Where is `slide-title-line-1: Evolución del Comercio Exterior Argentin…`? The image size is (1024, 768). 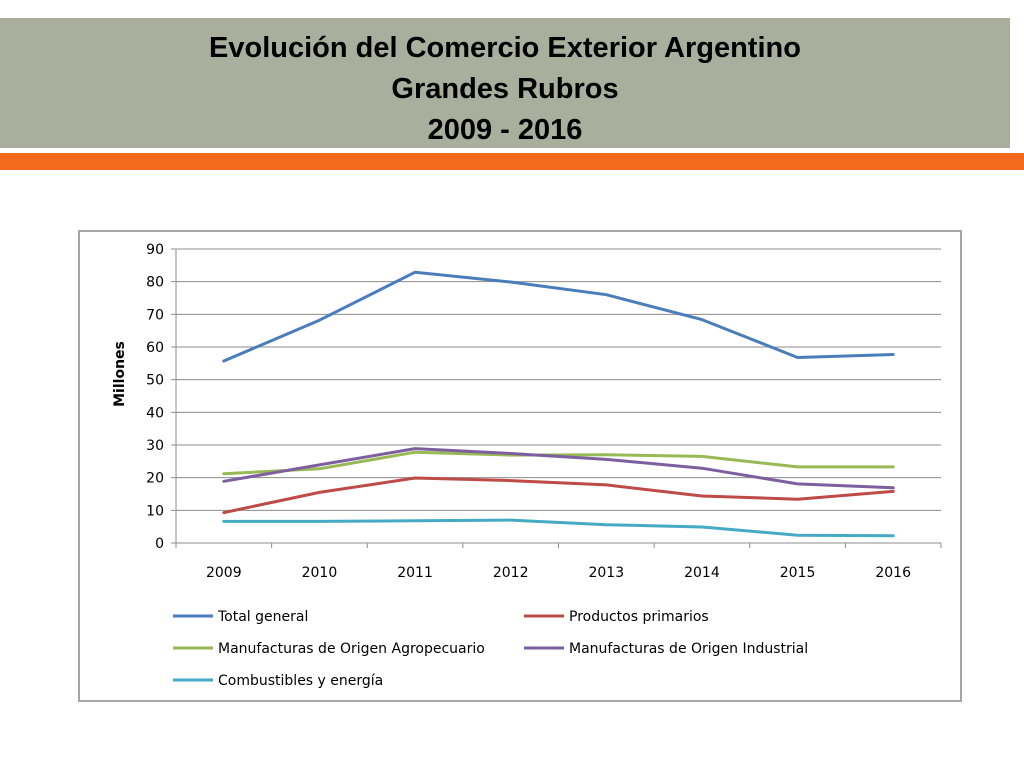 slide-title-line-1: Evolución del Comercio Exterior Argentin… is located at coordinates (505, 48).